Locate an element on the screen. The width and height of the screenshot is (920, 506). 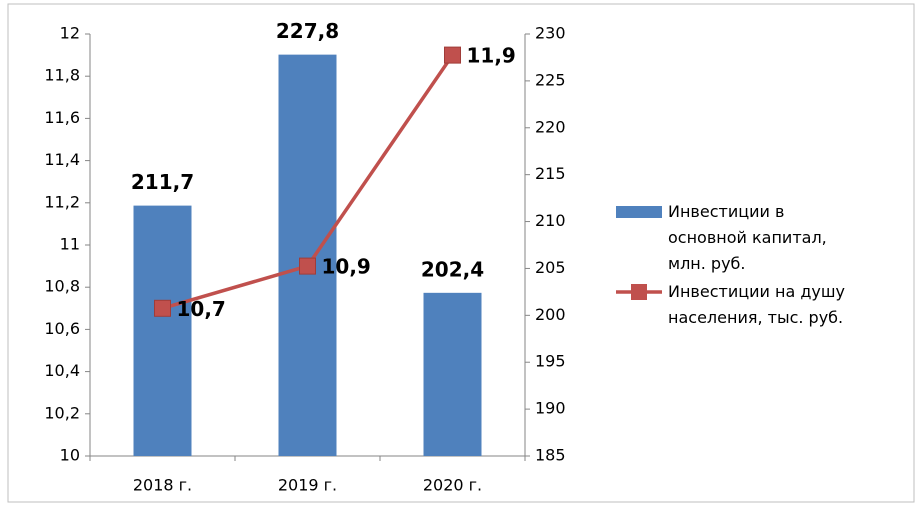
data-label: 11,9 is located at coordinates (491, 56).